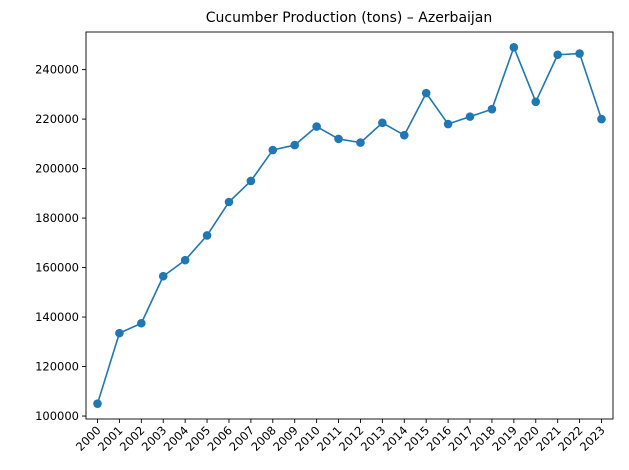 The width and height of the screenshot is (629, 470). Describe the element at coordinates (349, 18) in the screenshot. I see `chart-title: Cucumber Production (tons) – Azerbaijan` at that location.